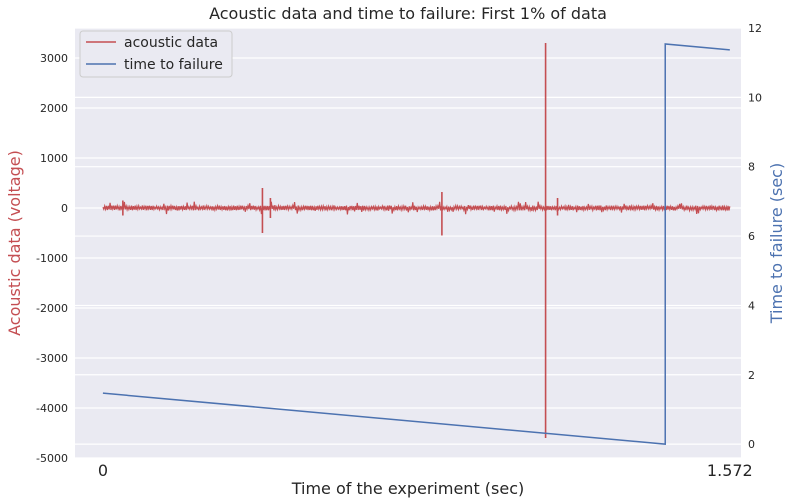  I want to click on y-tick-label-right: 10, so click(755, 97).